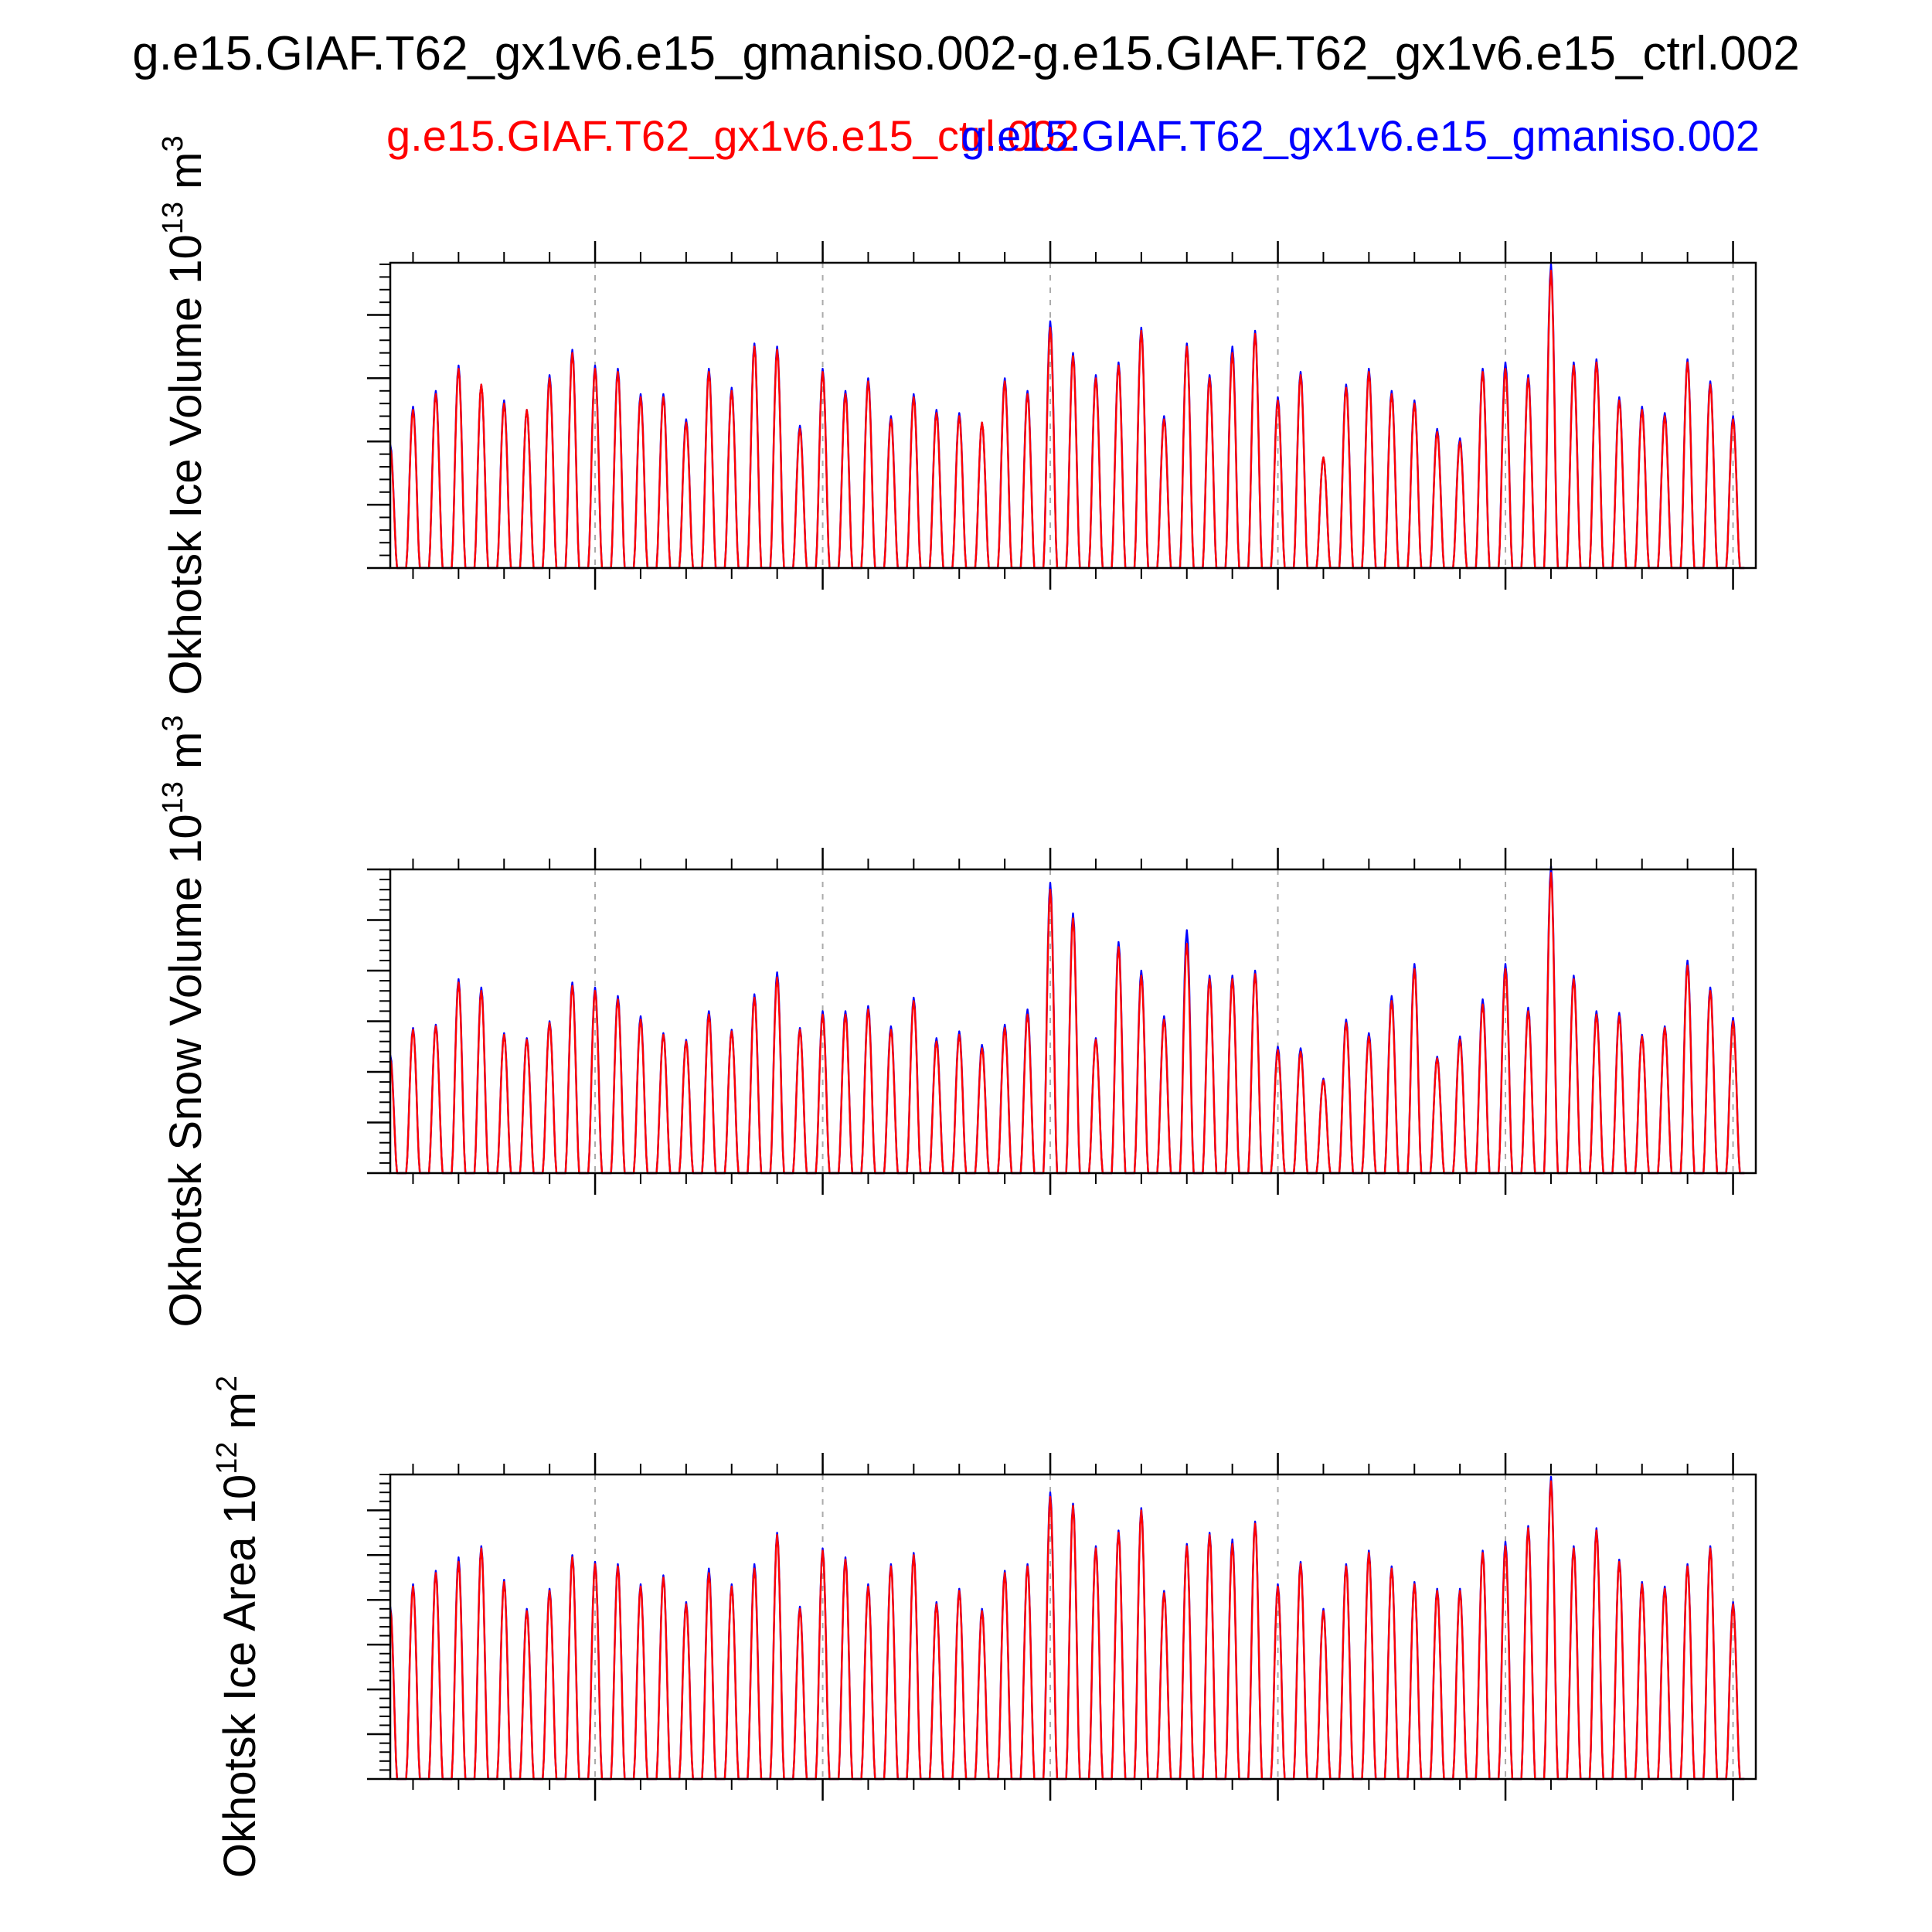 This screenshot has width=1932, height=1932. I want to click on legend-ctrl-label: g.e15.GIAF.T62_gx1v6.e15_ctrl.002, so click(733, 136).